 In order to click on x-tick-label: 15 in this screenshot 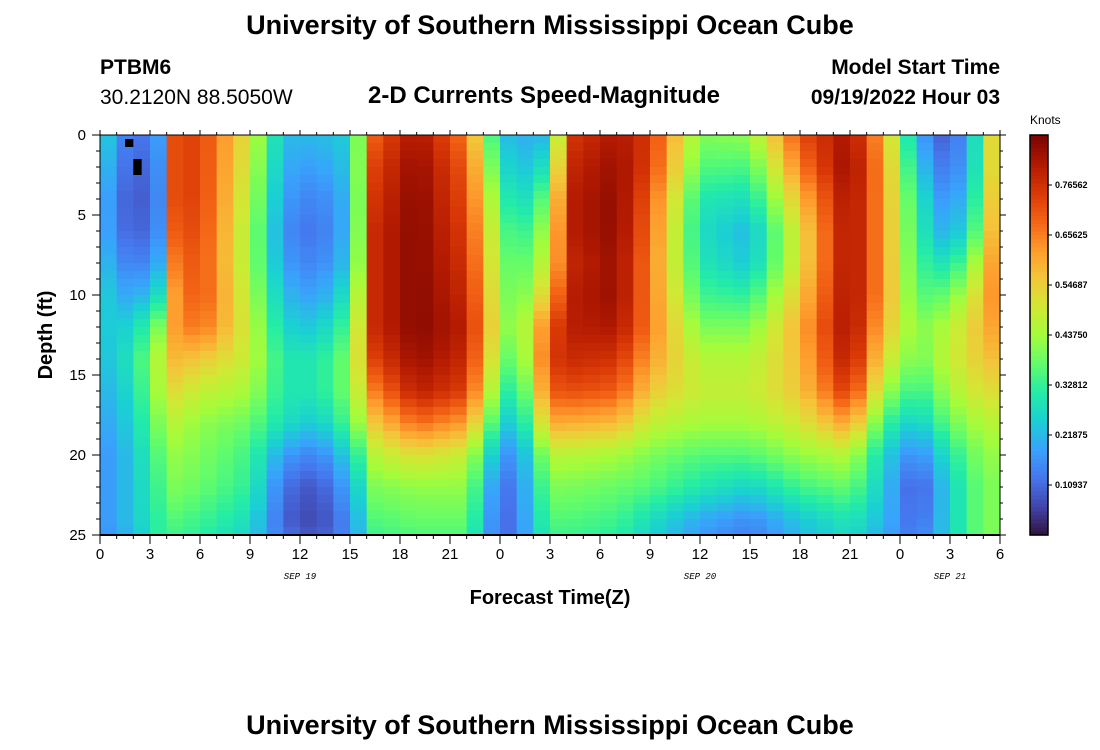, I will do `click(750, 554)`.